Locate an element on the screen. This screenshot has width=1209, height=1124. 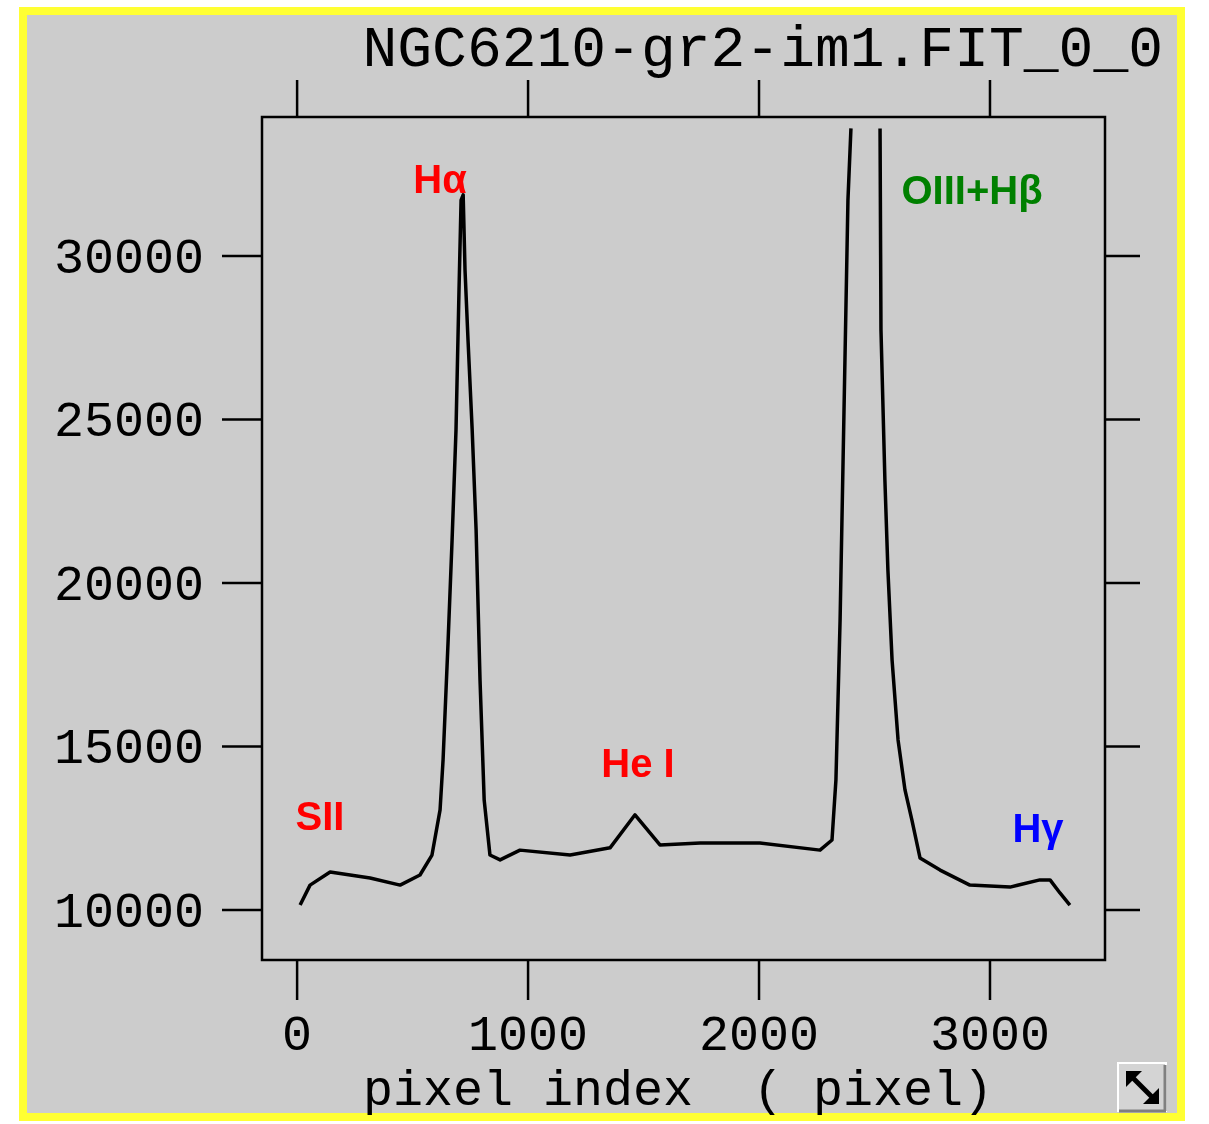
annotation: He I is located at coordinates (638, 763).